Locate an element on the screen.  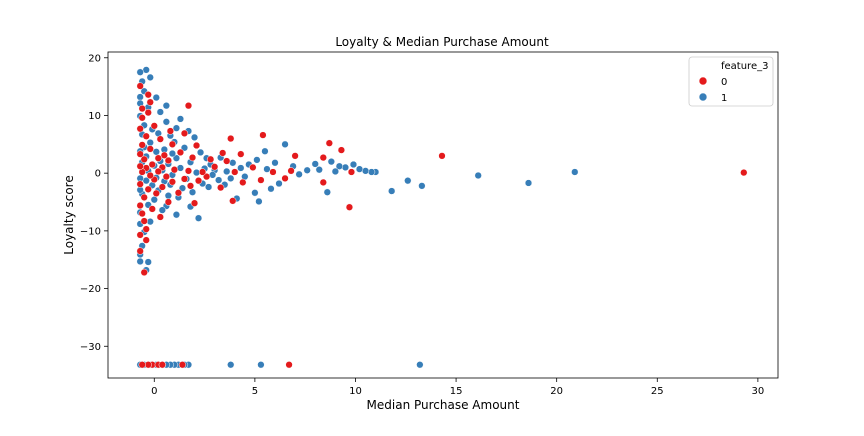
legend: feature_3 0 1 is located at coordinates (731, 81).